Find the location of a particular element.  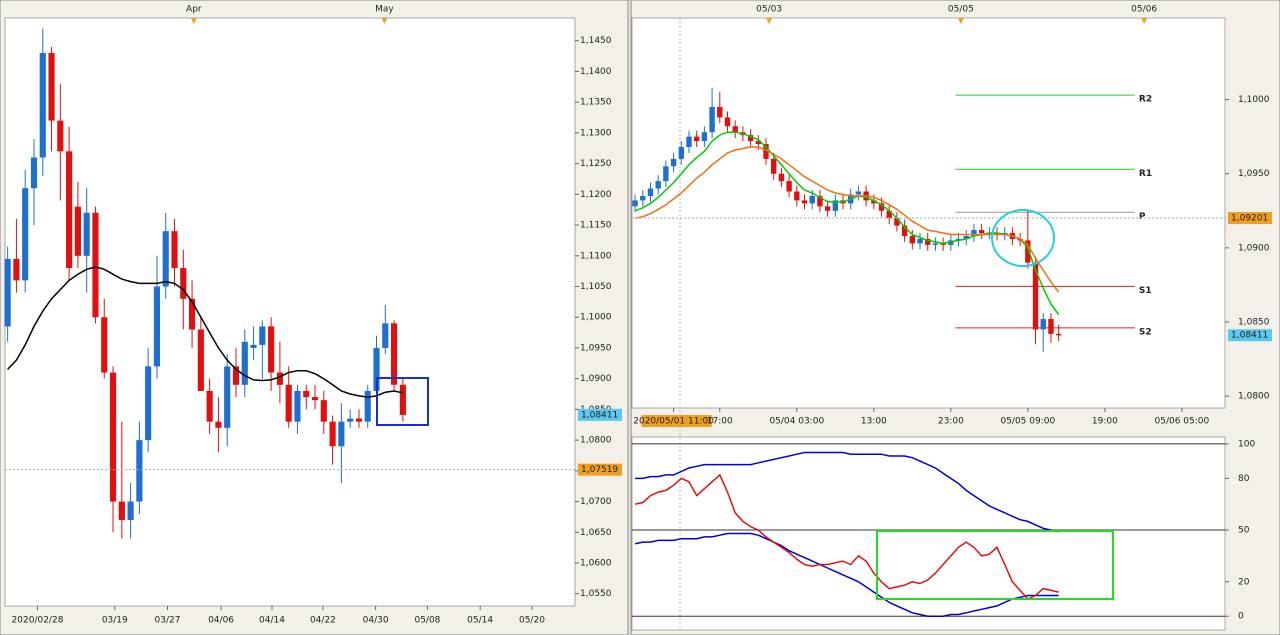

x-tick-label: 04/14 is located at coordinates (272, 621).